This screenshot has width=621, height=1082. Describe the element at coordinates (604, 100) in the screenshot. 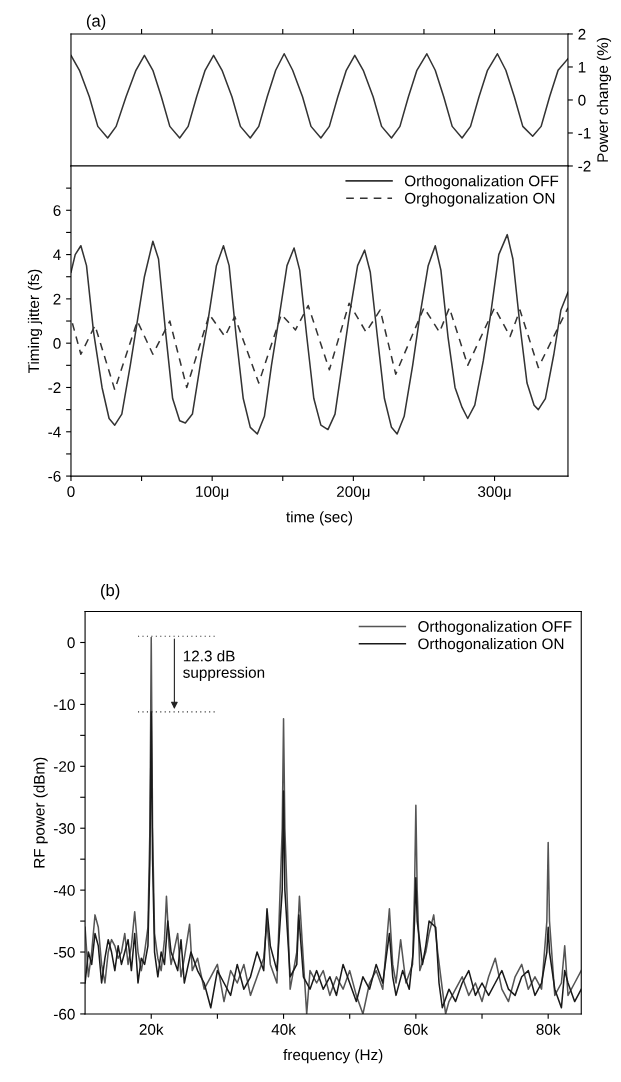

I see `y-axis-title: Power change (%)` at that location.